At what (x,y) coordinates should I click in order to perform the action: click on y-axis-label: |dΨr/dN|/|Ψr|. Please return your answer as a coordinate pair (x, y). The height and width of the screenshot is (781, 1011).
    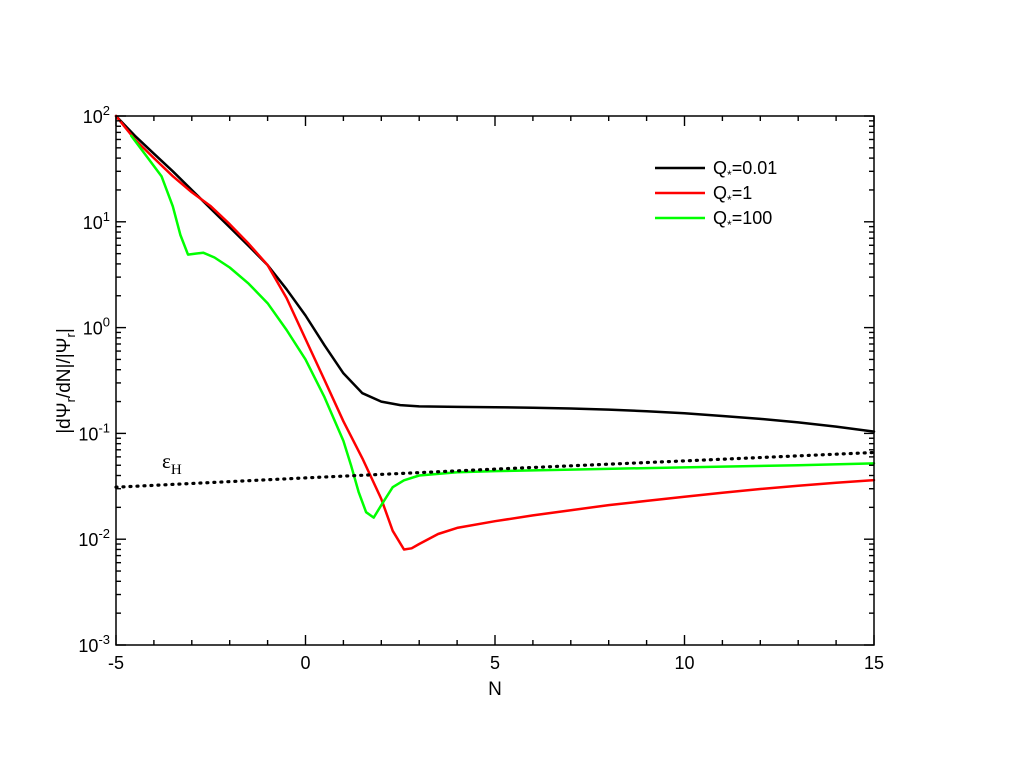
    Looking at the image, I should click on (66, 381).